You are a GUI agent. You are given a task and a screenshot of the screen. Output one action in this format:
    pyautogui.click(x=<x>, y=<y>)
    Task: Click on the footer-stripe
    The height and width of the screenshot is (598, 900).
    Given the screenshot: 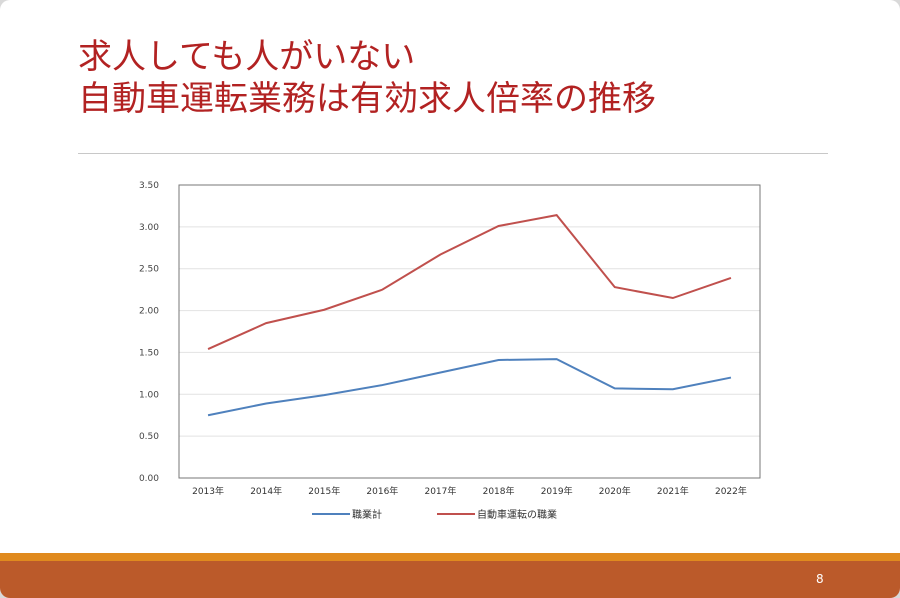 What is the action you would take?
    pyautogui.click(x=450, y=557)
    